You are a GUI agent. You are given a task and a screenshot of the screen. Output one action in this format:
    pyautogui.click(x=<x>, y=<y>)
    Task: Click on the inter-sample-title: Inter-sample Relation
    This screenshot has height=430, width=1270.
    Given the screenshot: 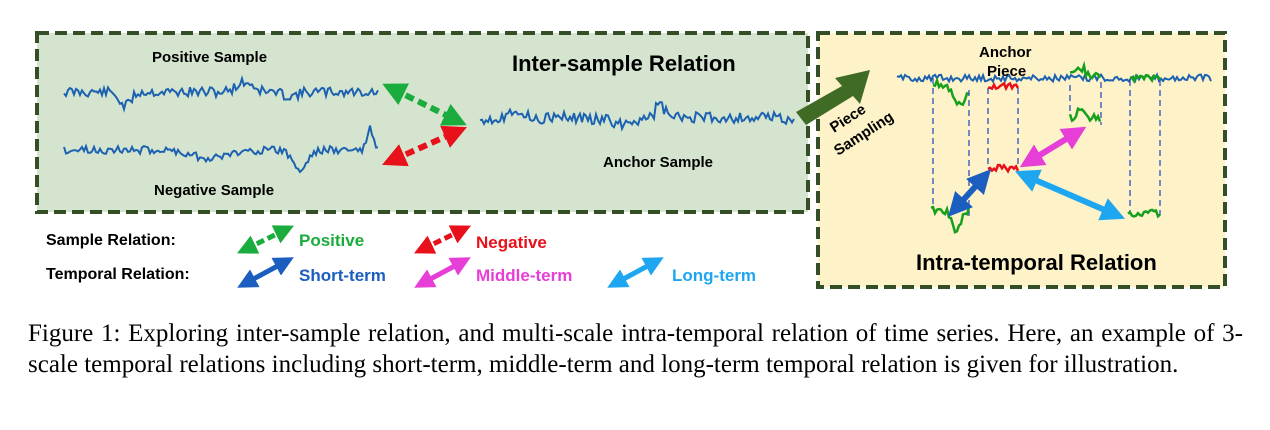 What is the action you would take?
    pyautogui.click(x=624, y=63)
    